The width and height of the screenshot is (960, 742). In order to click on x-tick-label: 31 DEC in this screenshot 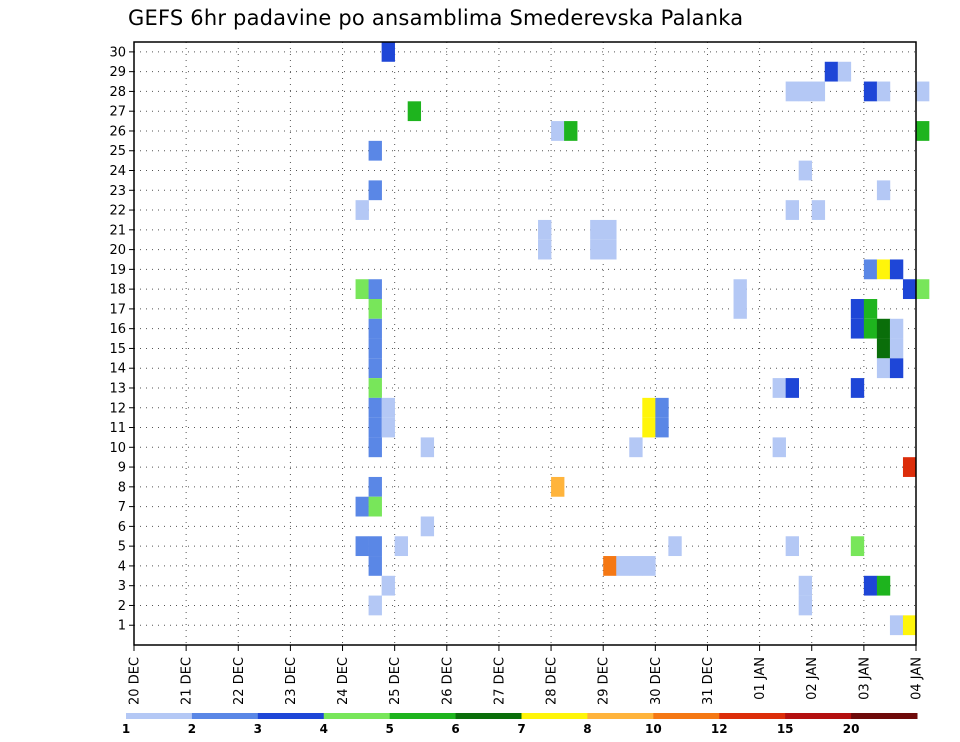, I will do `click(708, 681)`.